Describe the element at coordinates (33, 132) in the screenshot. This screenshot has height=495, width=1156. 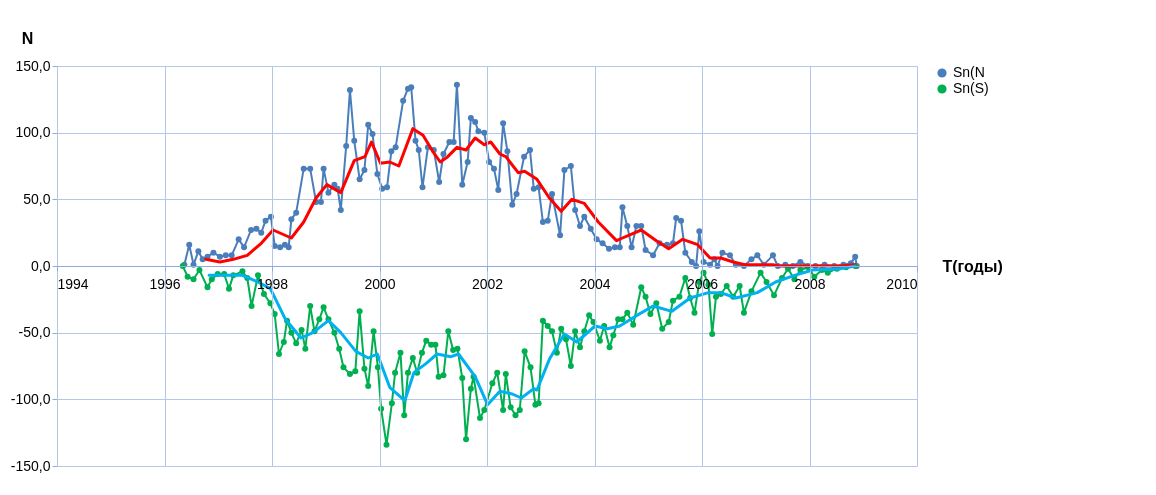
I see `y-tick-label: 100,0` at that location.